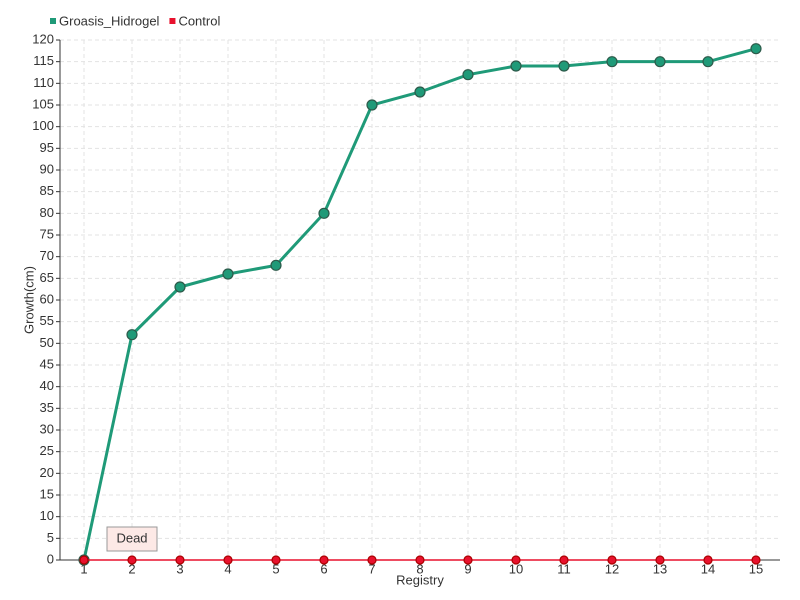 This screenshot has width=800, height=600. I want to click on x-tick-label: 12, so click(612, 568).